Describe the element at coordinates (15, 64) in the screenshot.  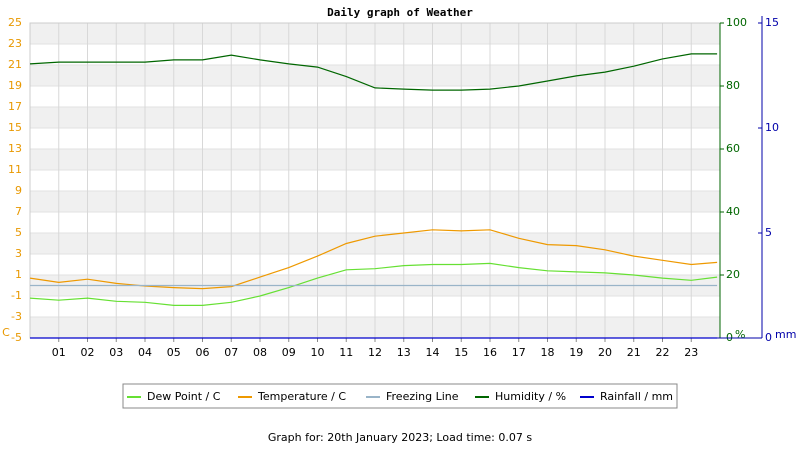
I see `y-tick-label: 21` at that location.